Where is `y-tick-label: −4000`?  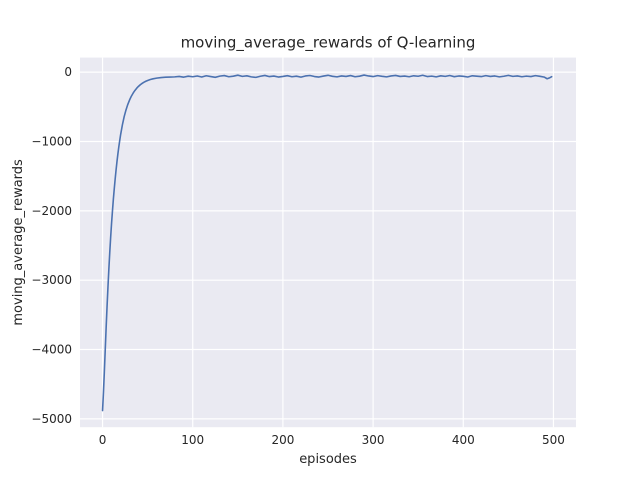 y-tick-label: −4000 is located at coordinates (51, 350).